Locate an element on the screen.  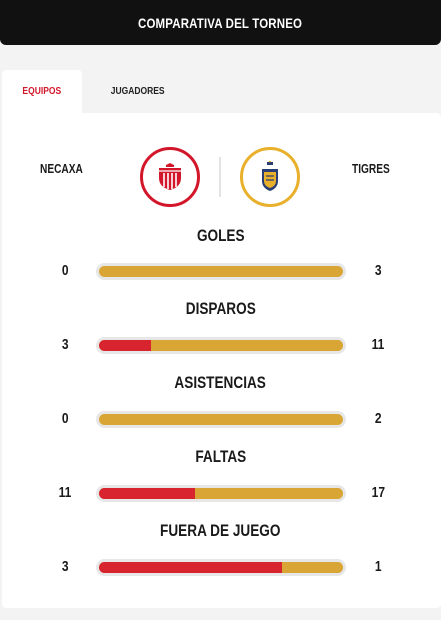
tab-equipos: EQUIPOS is located at coordinates (42, 91).